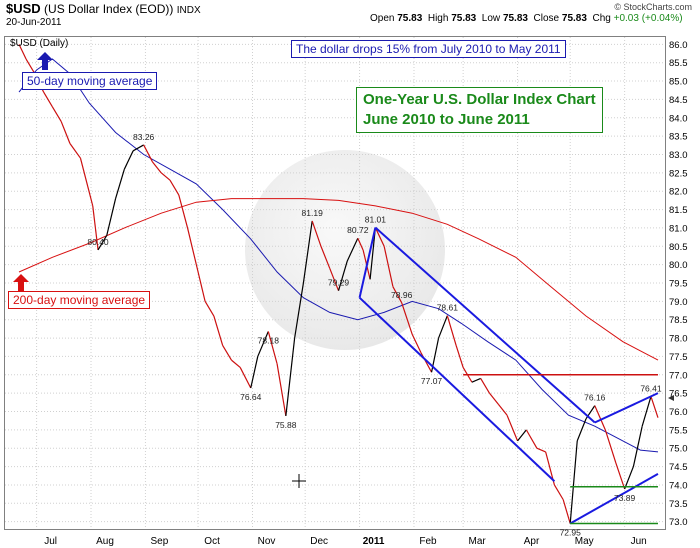 Image resolution: width=700 pixels, height=548 pixels. Describe the element at coordinates (601, 18) in the screenshot. I see `chg-label: Chg` at that location.